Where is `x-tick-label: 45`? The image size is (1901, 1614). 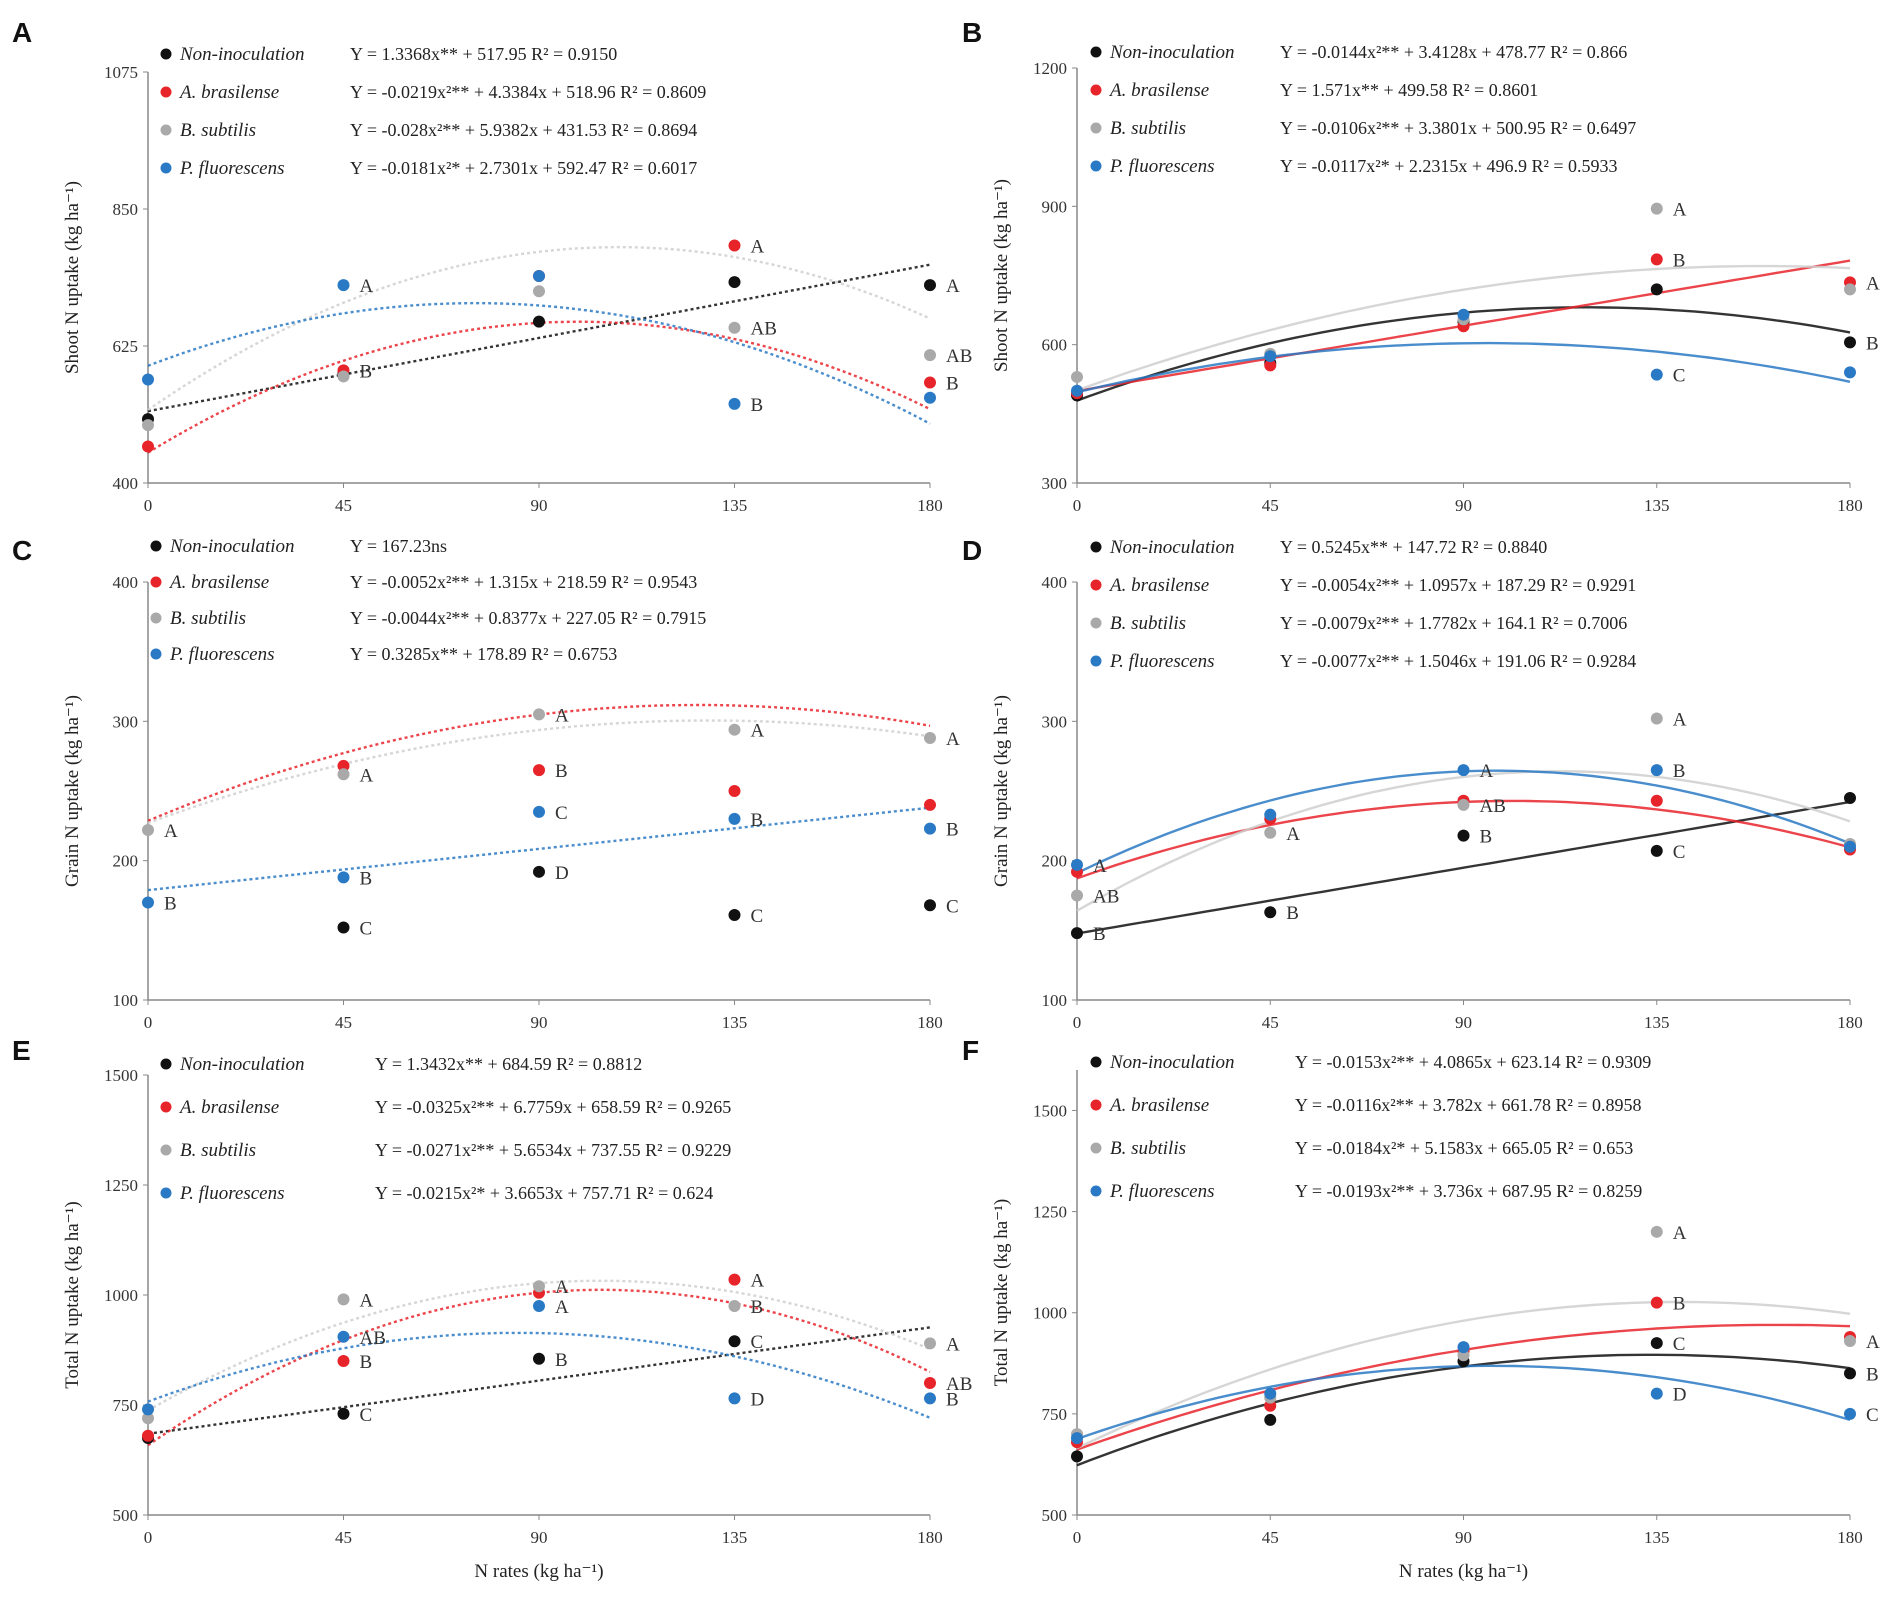
x-tick-label: 45 is located at coordinates (1270, 505).